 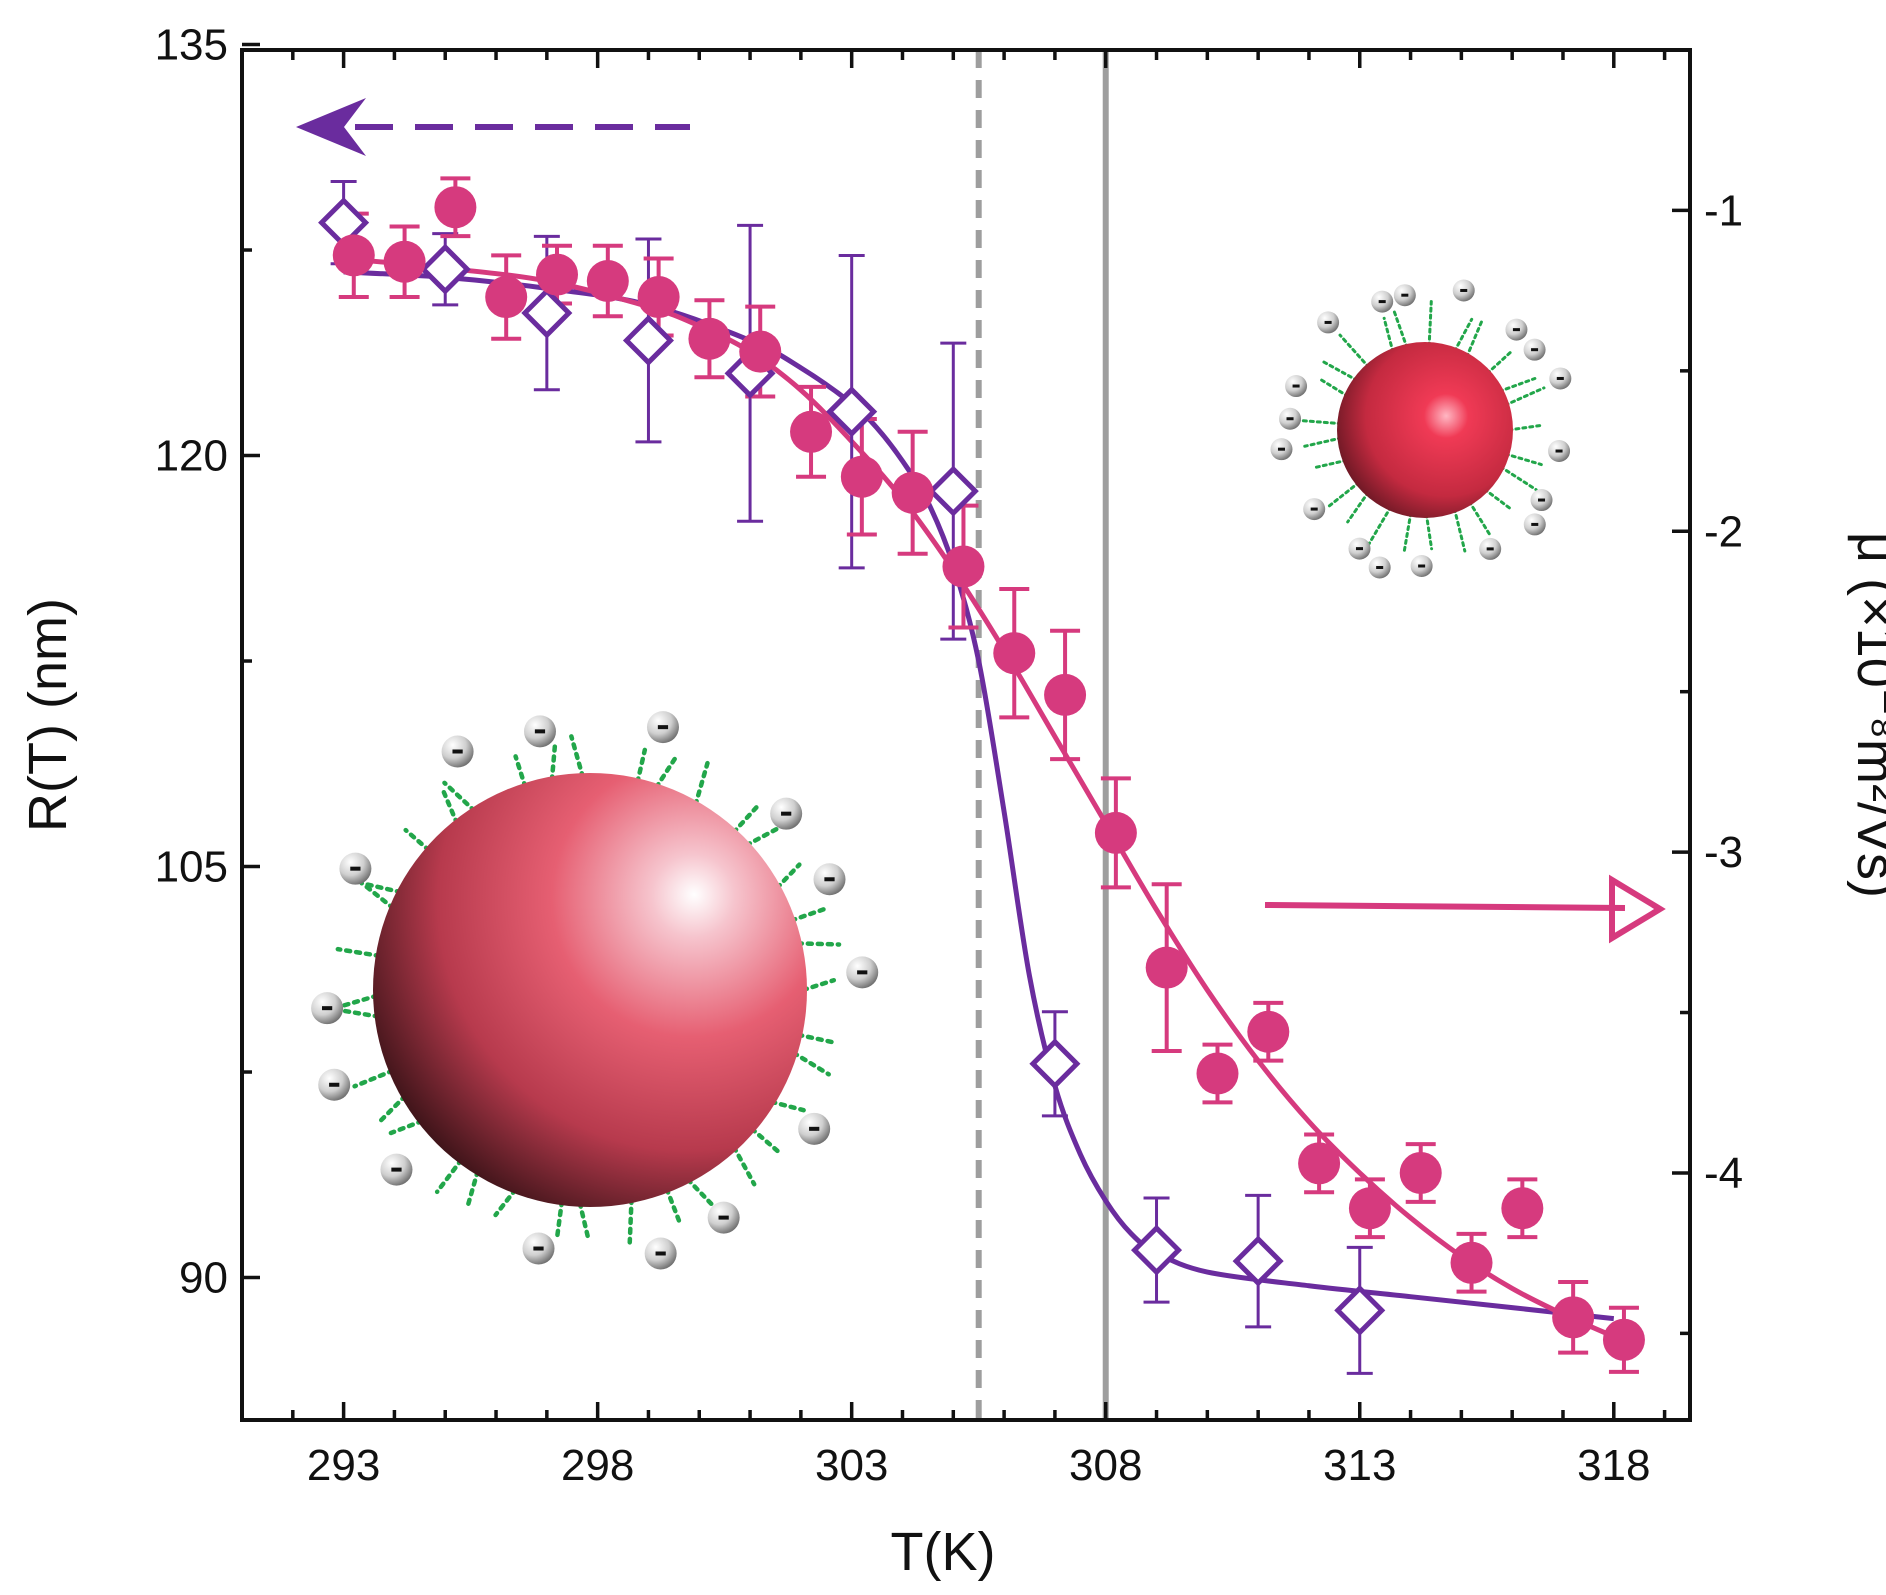 I want to click on y-tick-label: 105, so click(x=191, y=867).